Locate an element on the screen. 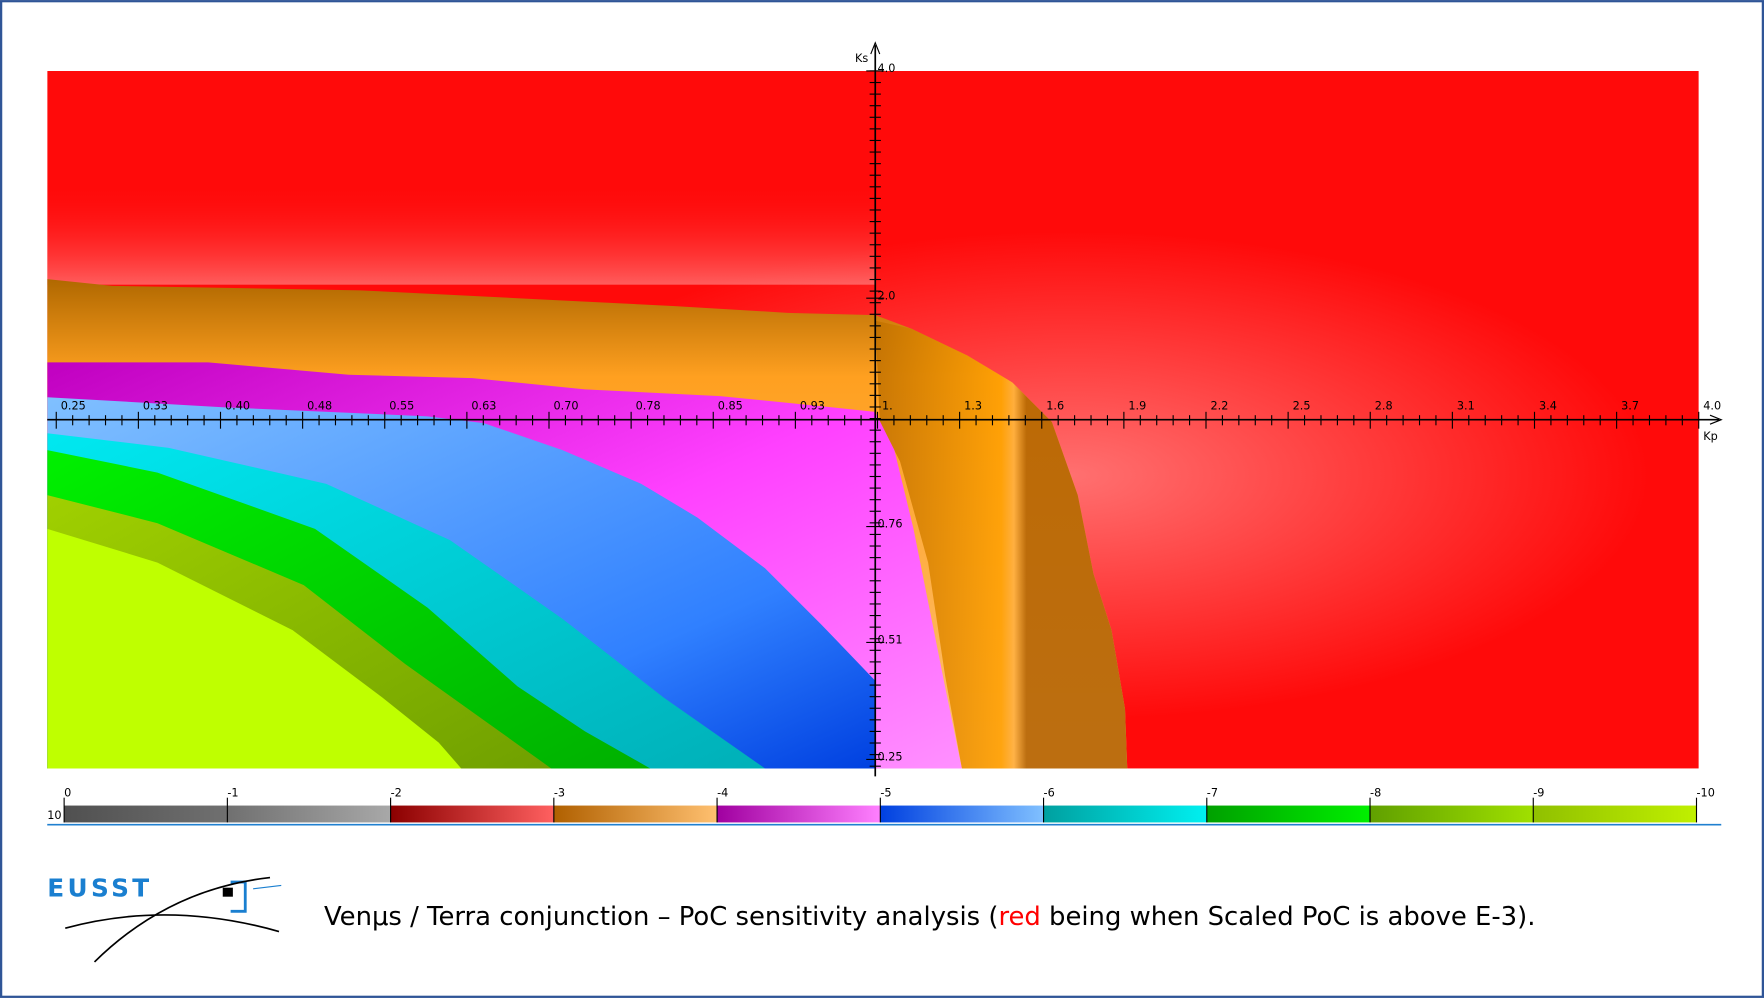  y-tick-label: 0.51 is located at coordinates (890, 640).